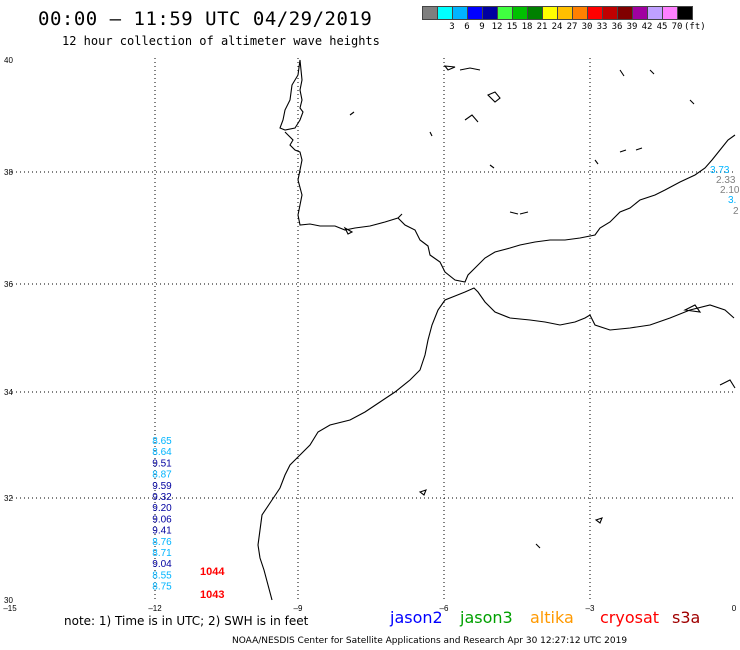  What do you see at coordinates (416, 617) in the screenshot?
I see `satellite-name-jason2: jason2` at bounding box center [416, 617].